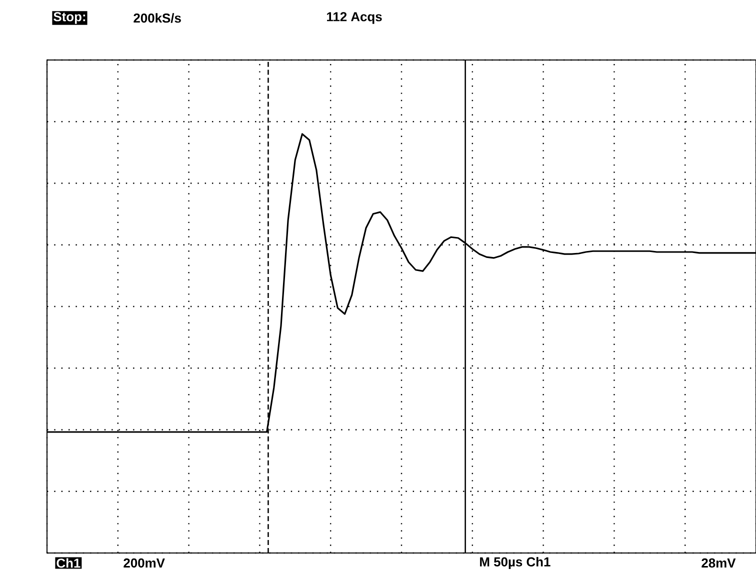  I want to click on text: 28mV, so click(719, 563).